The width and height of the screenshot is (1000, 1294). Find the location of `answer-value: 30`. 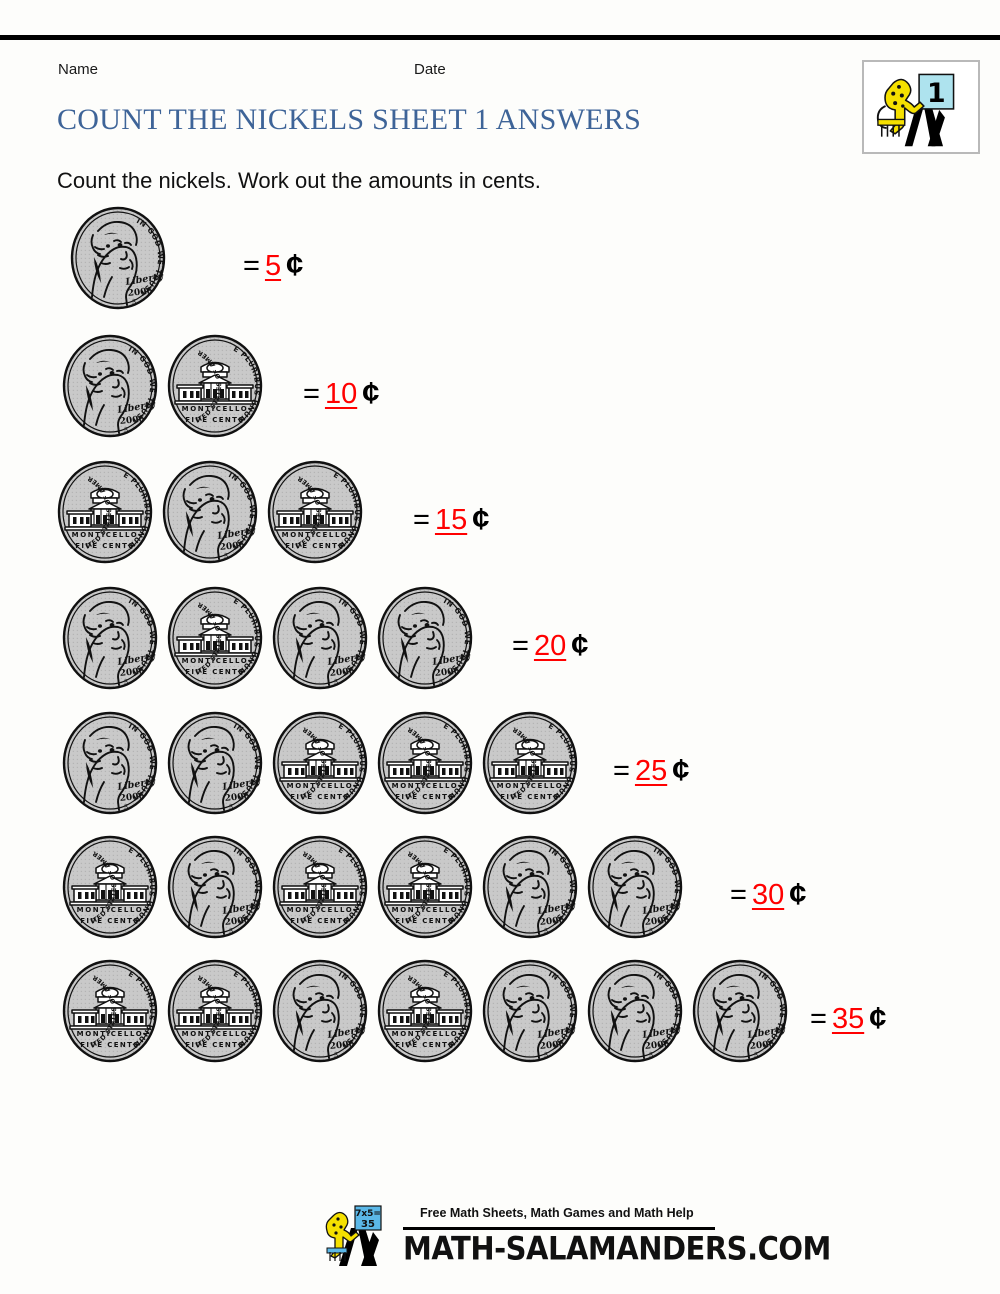

answer-value: 30 is located at coordinates (768, 895).